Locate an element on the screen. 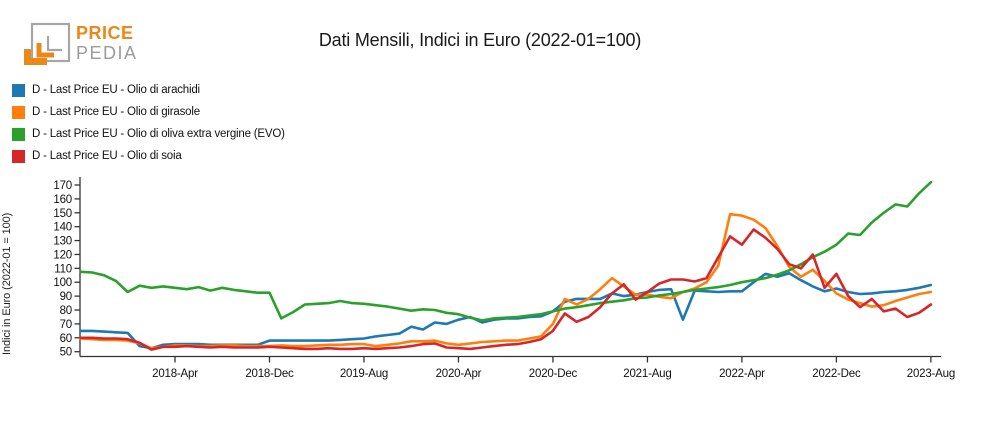 This screenshot has width=985, height=430. legend-item-0: D - Last Price EU - Olio di arachidi is located at coordinates (148, 90).